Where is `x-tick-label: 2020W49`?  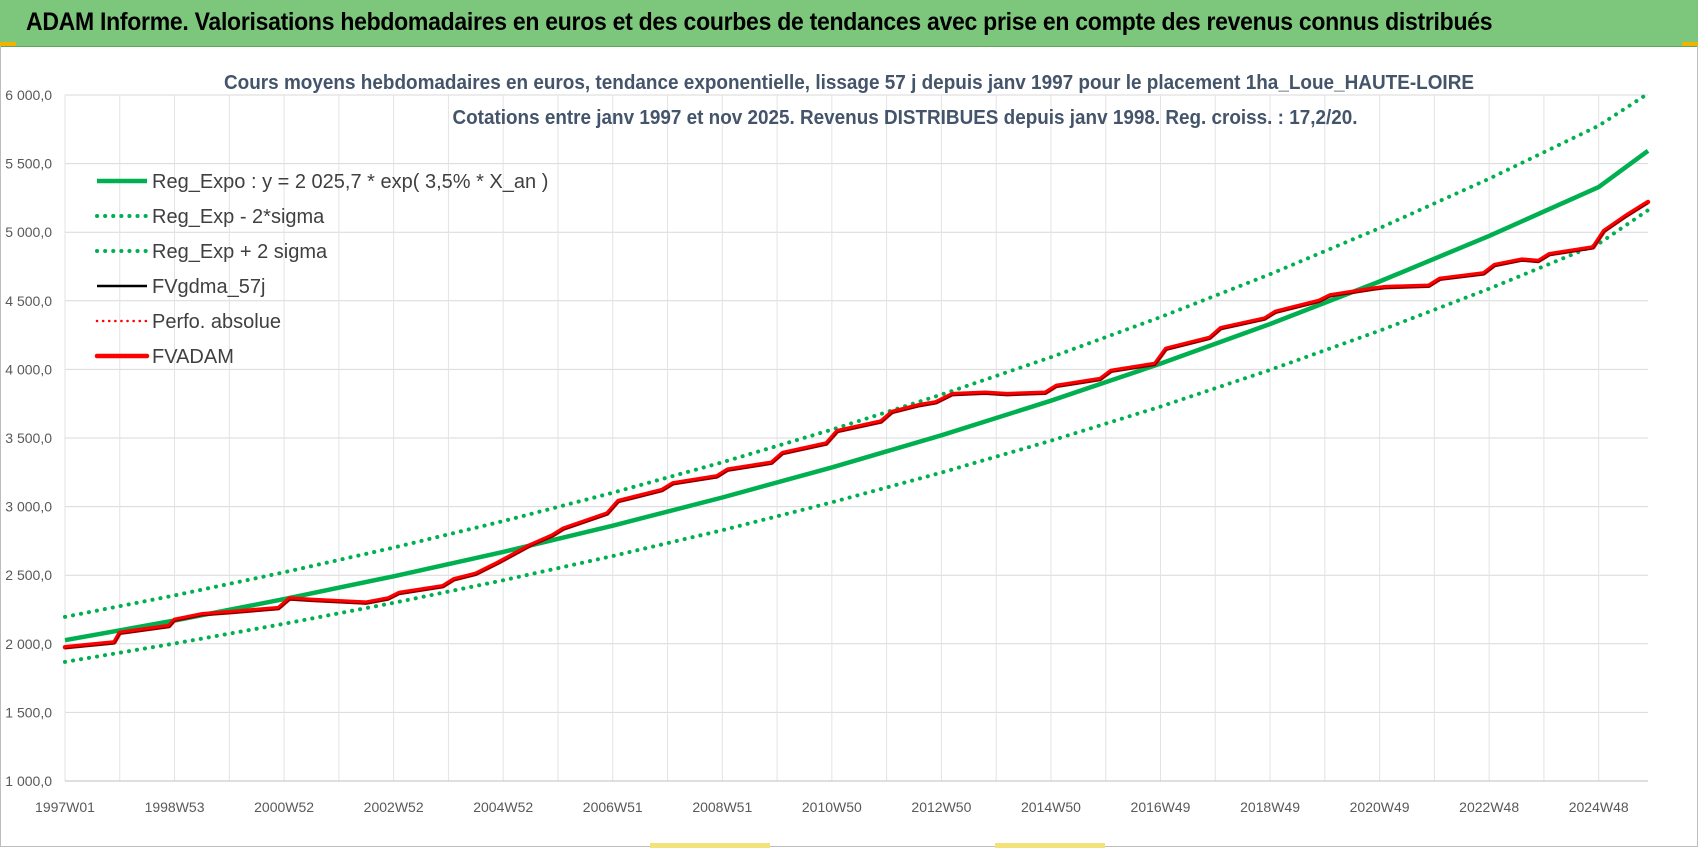 x-tick-label: 2020W49 is located at coordinates (1380, 807).